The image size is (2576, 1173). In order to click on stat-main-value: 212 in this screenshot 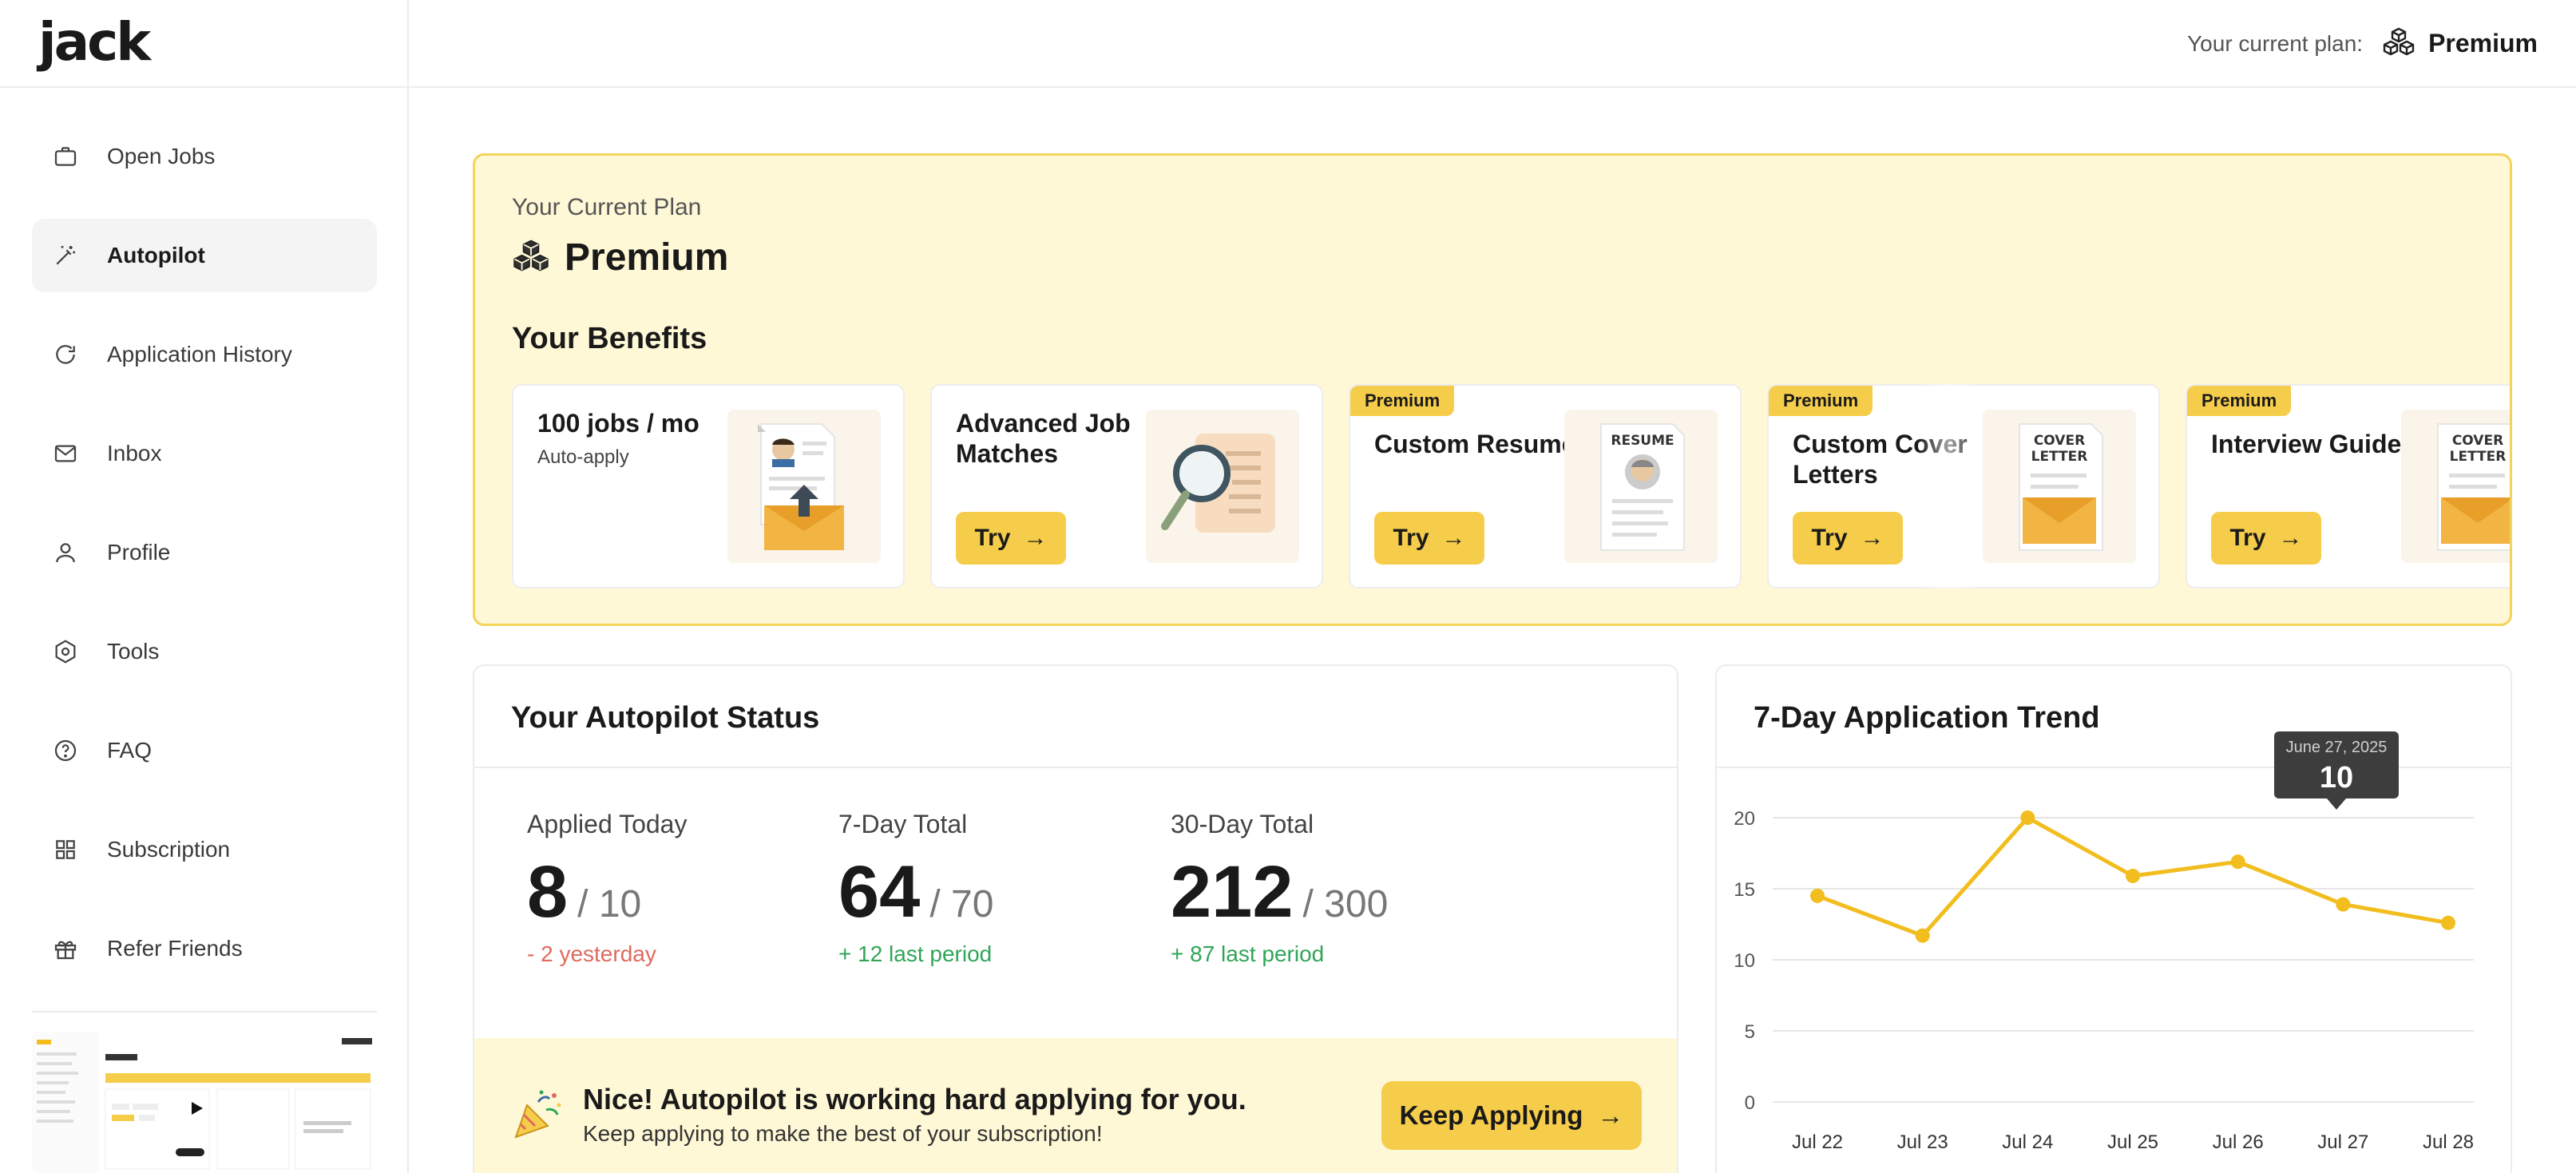, I will do `click(1232, 892)`.